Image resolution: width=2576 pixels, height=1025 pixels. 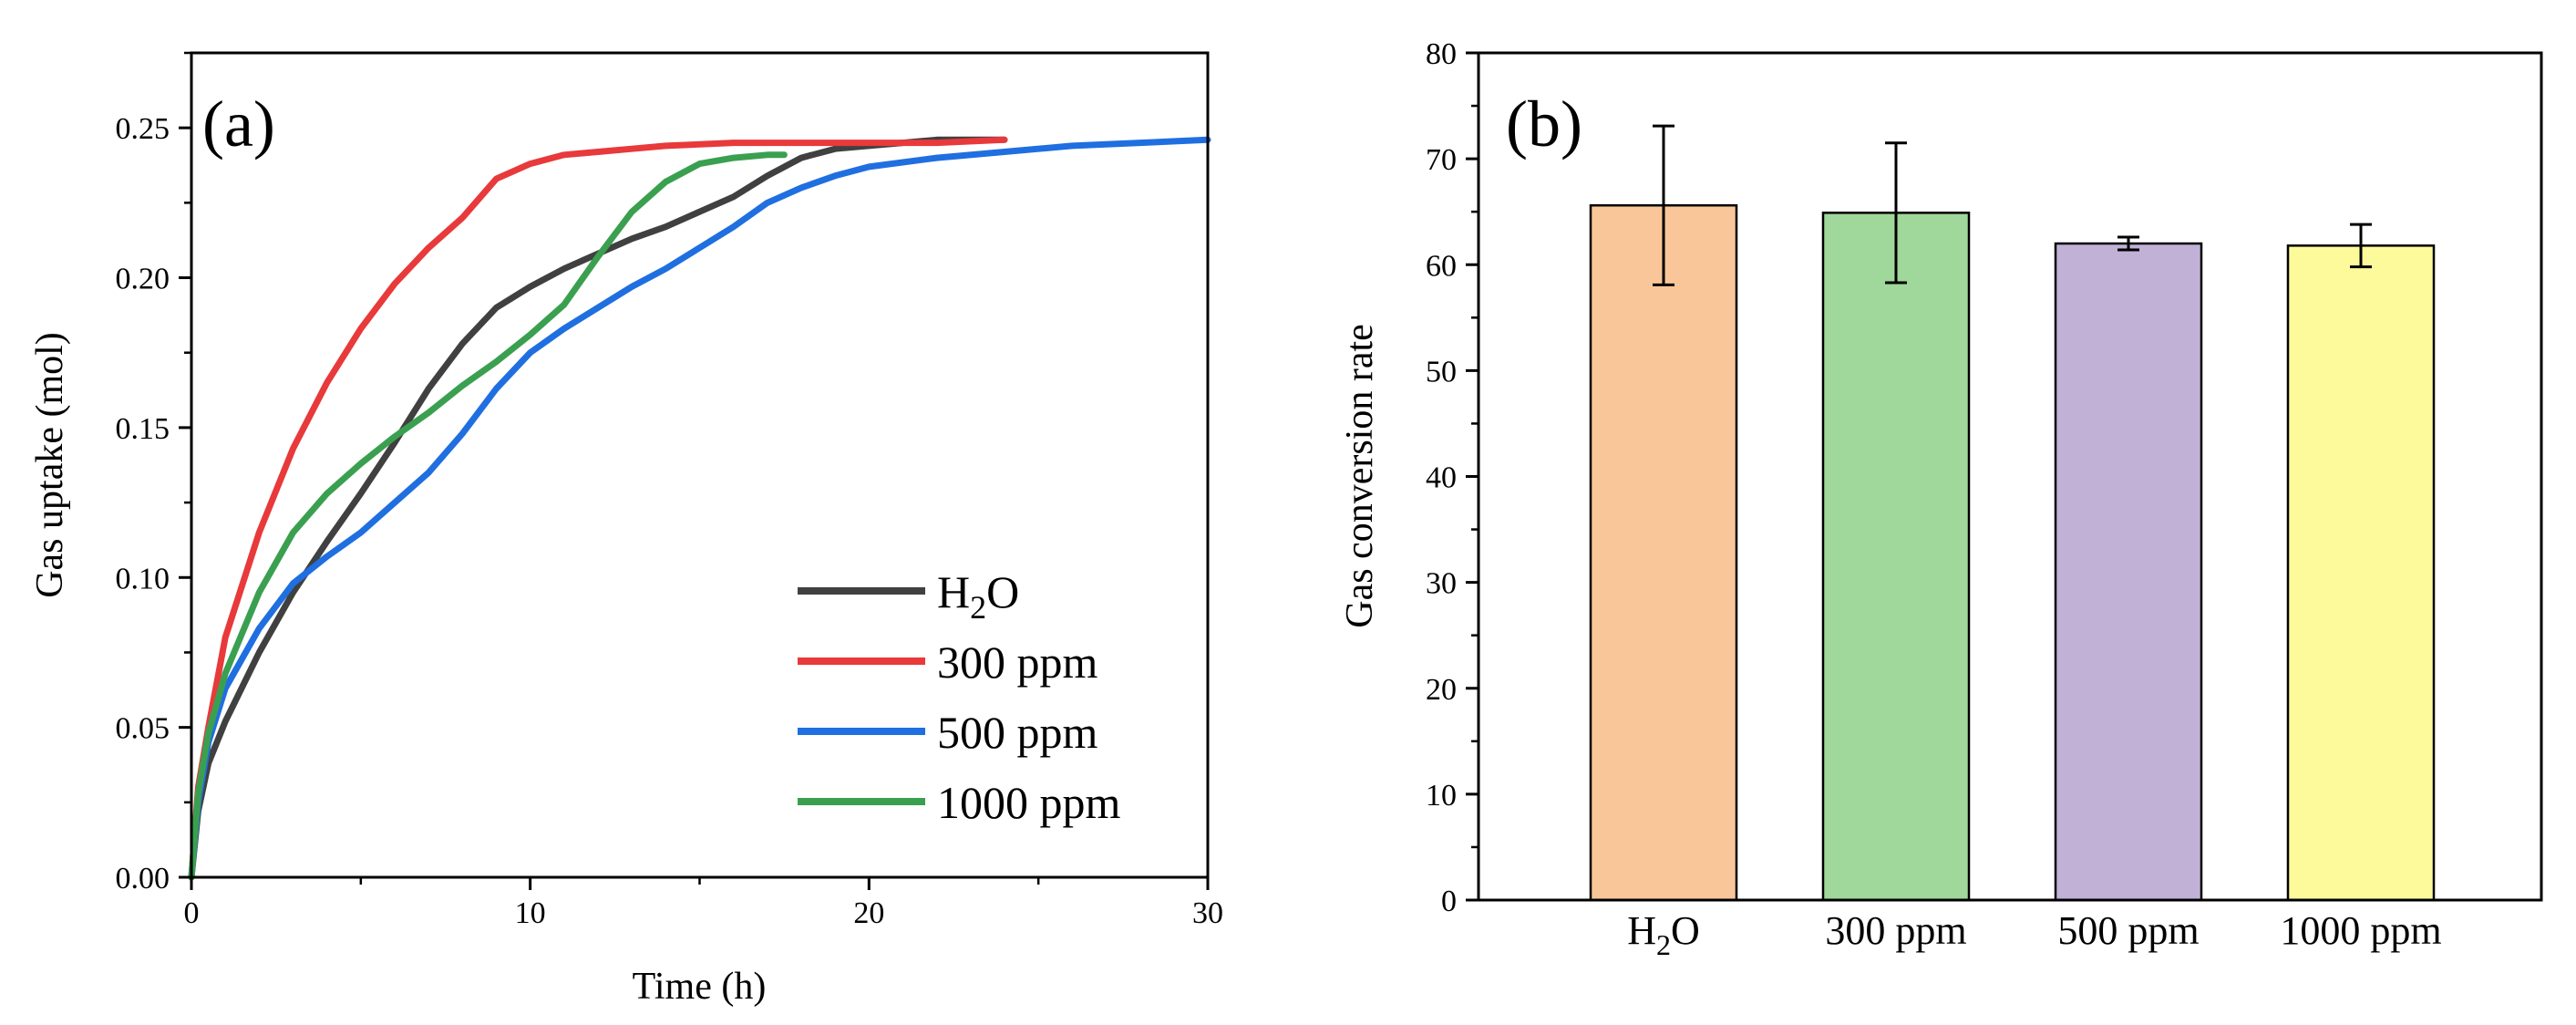 I want to click on y-tick-label: 50, so click(x=1441, y=372).